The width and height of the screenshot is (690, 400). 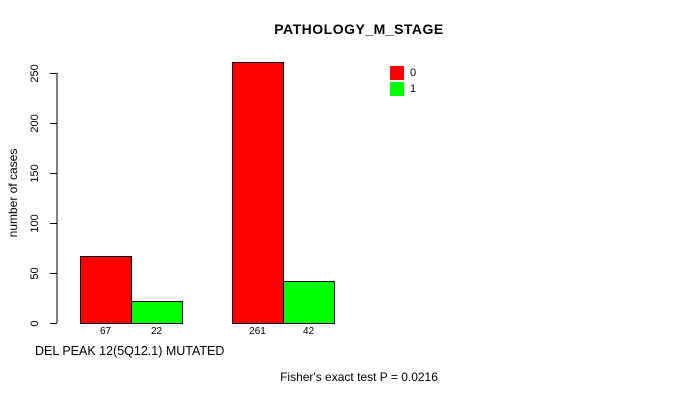 I want to click on y-axis-tick-label: 150, so click(x=35, y=173).